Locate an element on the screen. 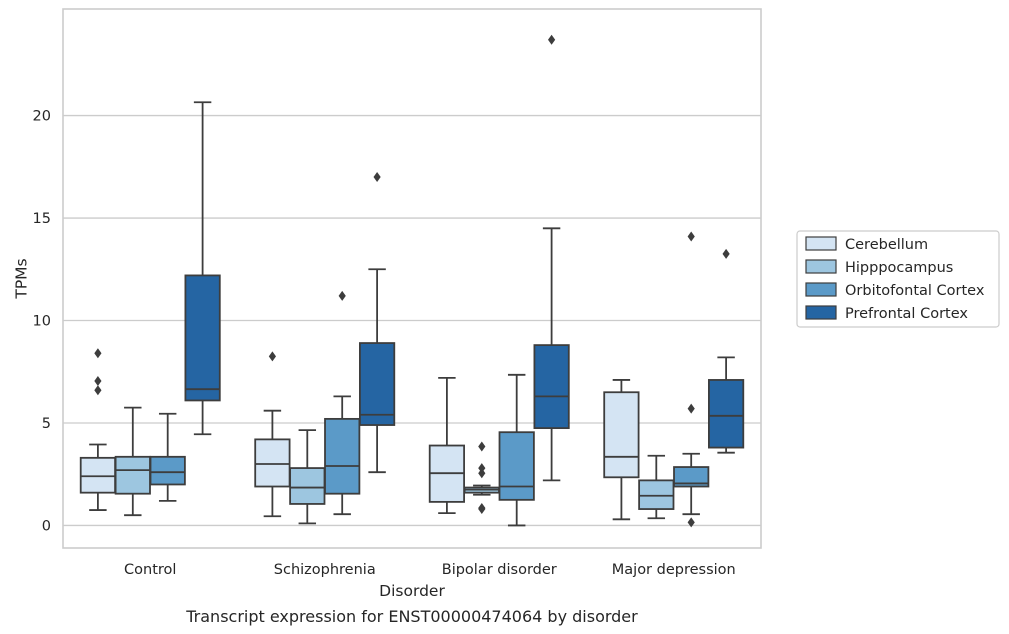  legend-label: Cerebellum is located at coordinates (886, 245).